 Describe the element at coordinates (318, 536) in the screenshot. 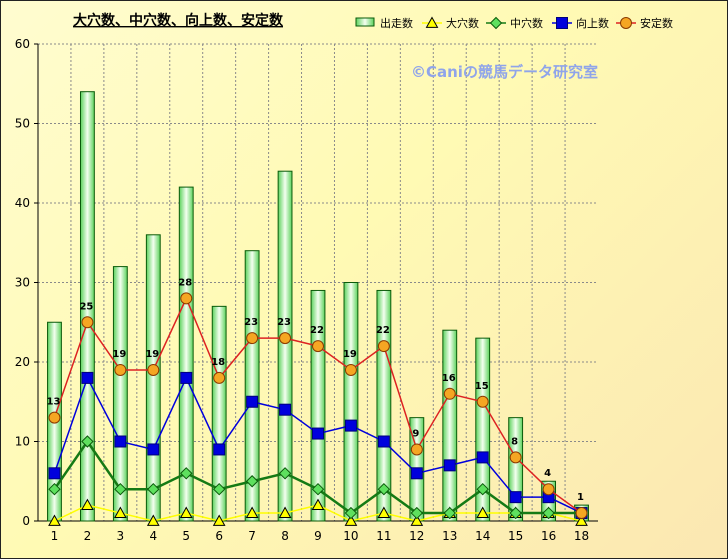

I see `x-tick-label: 9` at that location.